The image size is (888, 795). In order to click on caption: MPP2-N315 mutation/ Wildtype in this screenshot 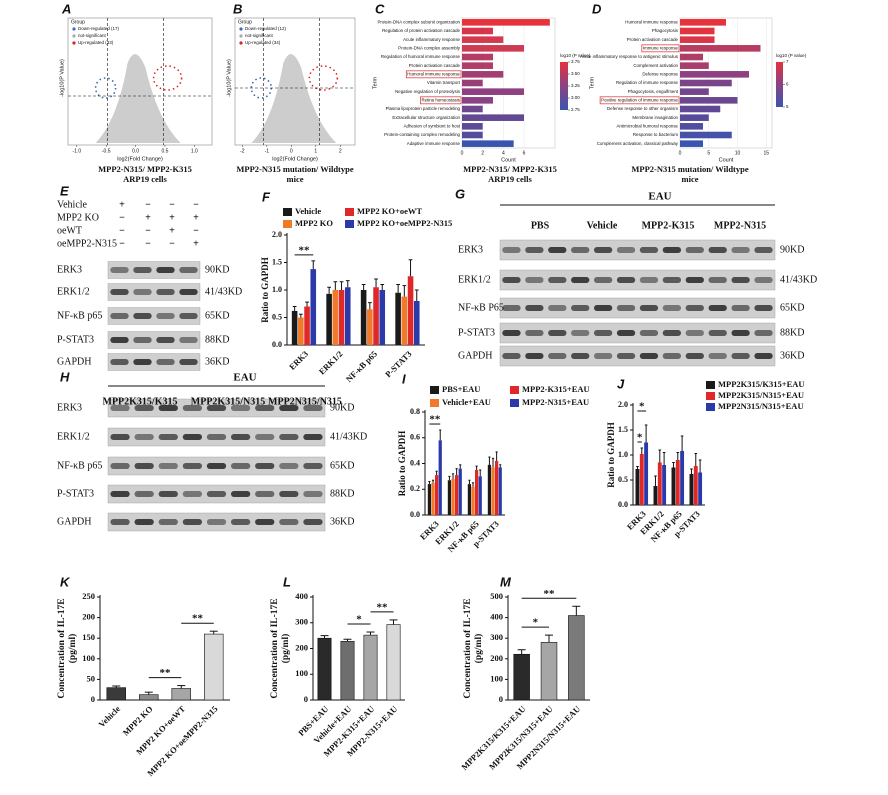, I will do `click(689, 169)`.